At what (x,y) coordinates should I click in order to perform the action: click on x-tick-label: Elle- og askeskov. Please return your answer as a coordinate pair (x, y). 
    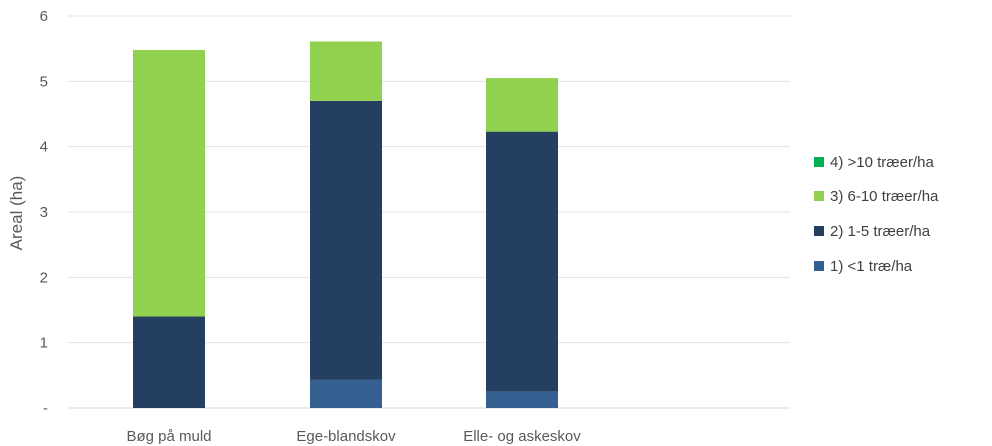
    Looking at the image, I should click on (522, 436).